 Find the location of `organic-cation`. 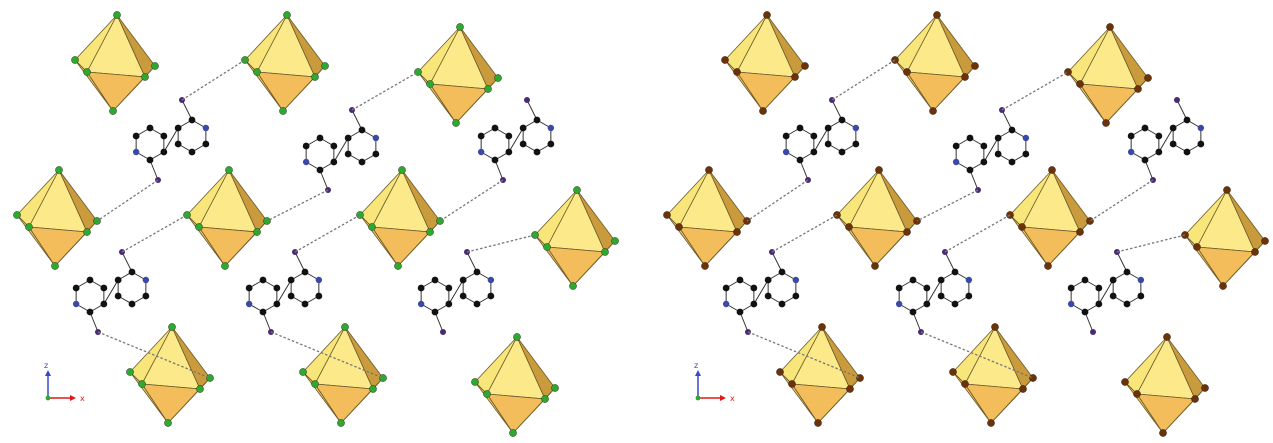

organic-cation is located at coordinates (934, 292).